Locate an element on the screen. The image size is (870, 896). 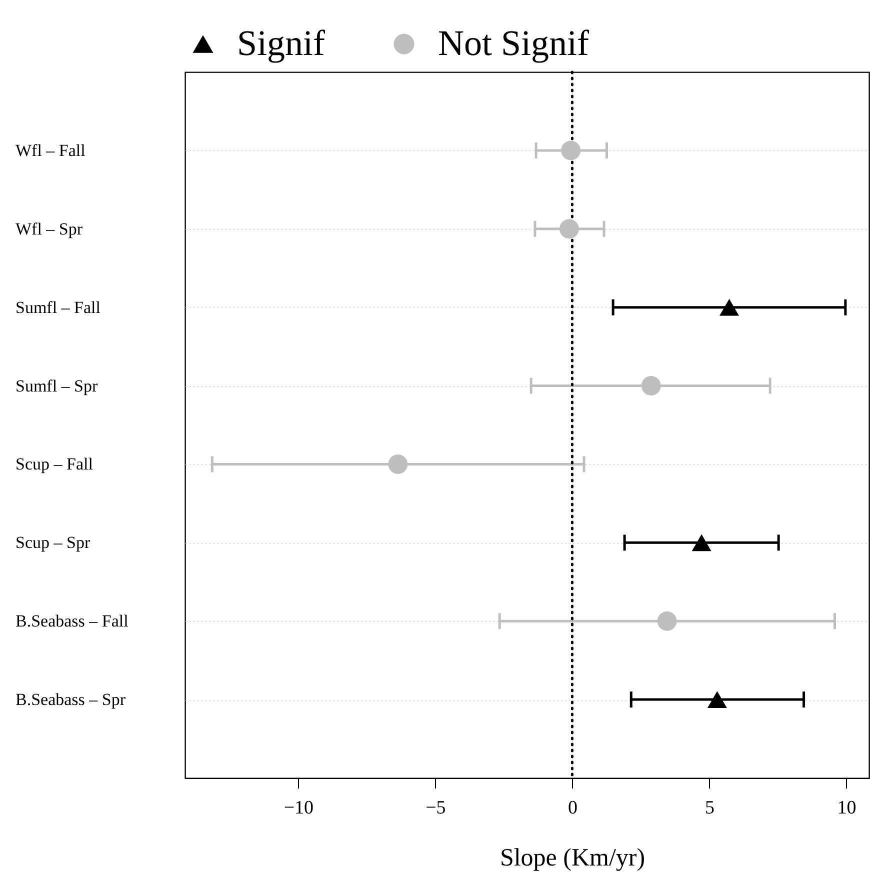
x-axis-title: Slope (Km/yr) is located at coordinates (573, 858).